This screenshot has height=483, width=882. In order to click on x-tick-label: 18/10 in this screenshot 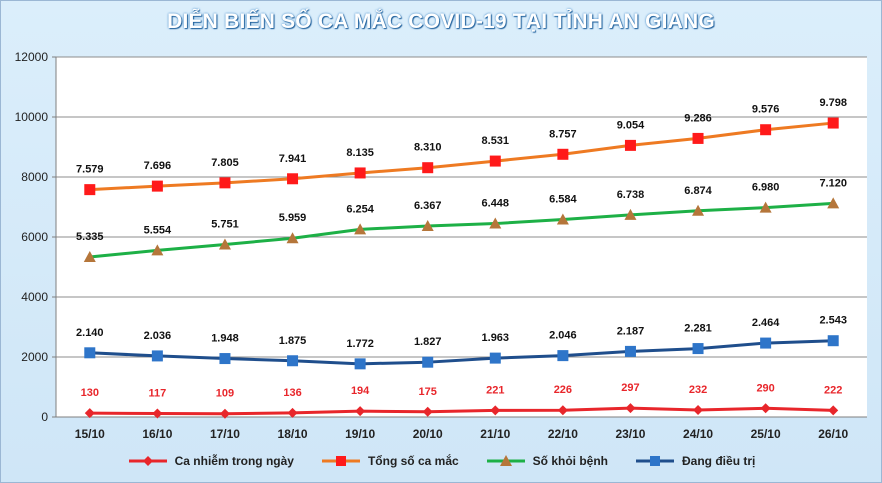, I will do `click(293, 434)`.